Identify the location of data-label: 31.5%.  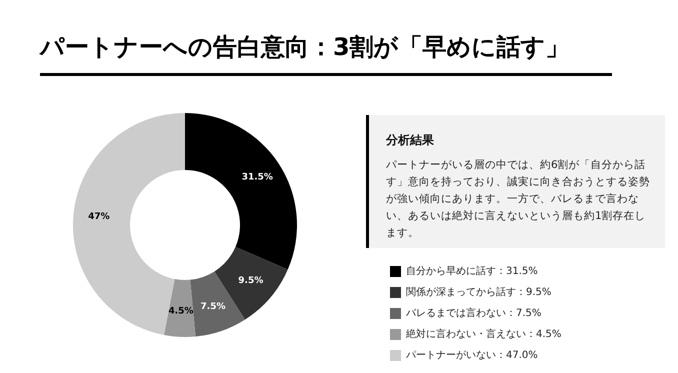
(257, 177).